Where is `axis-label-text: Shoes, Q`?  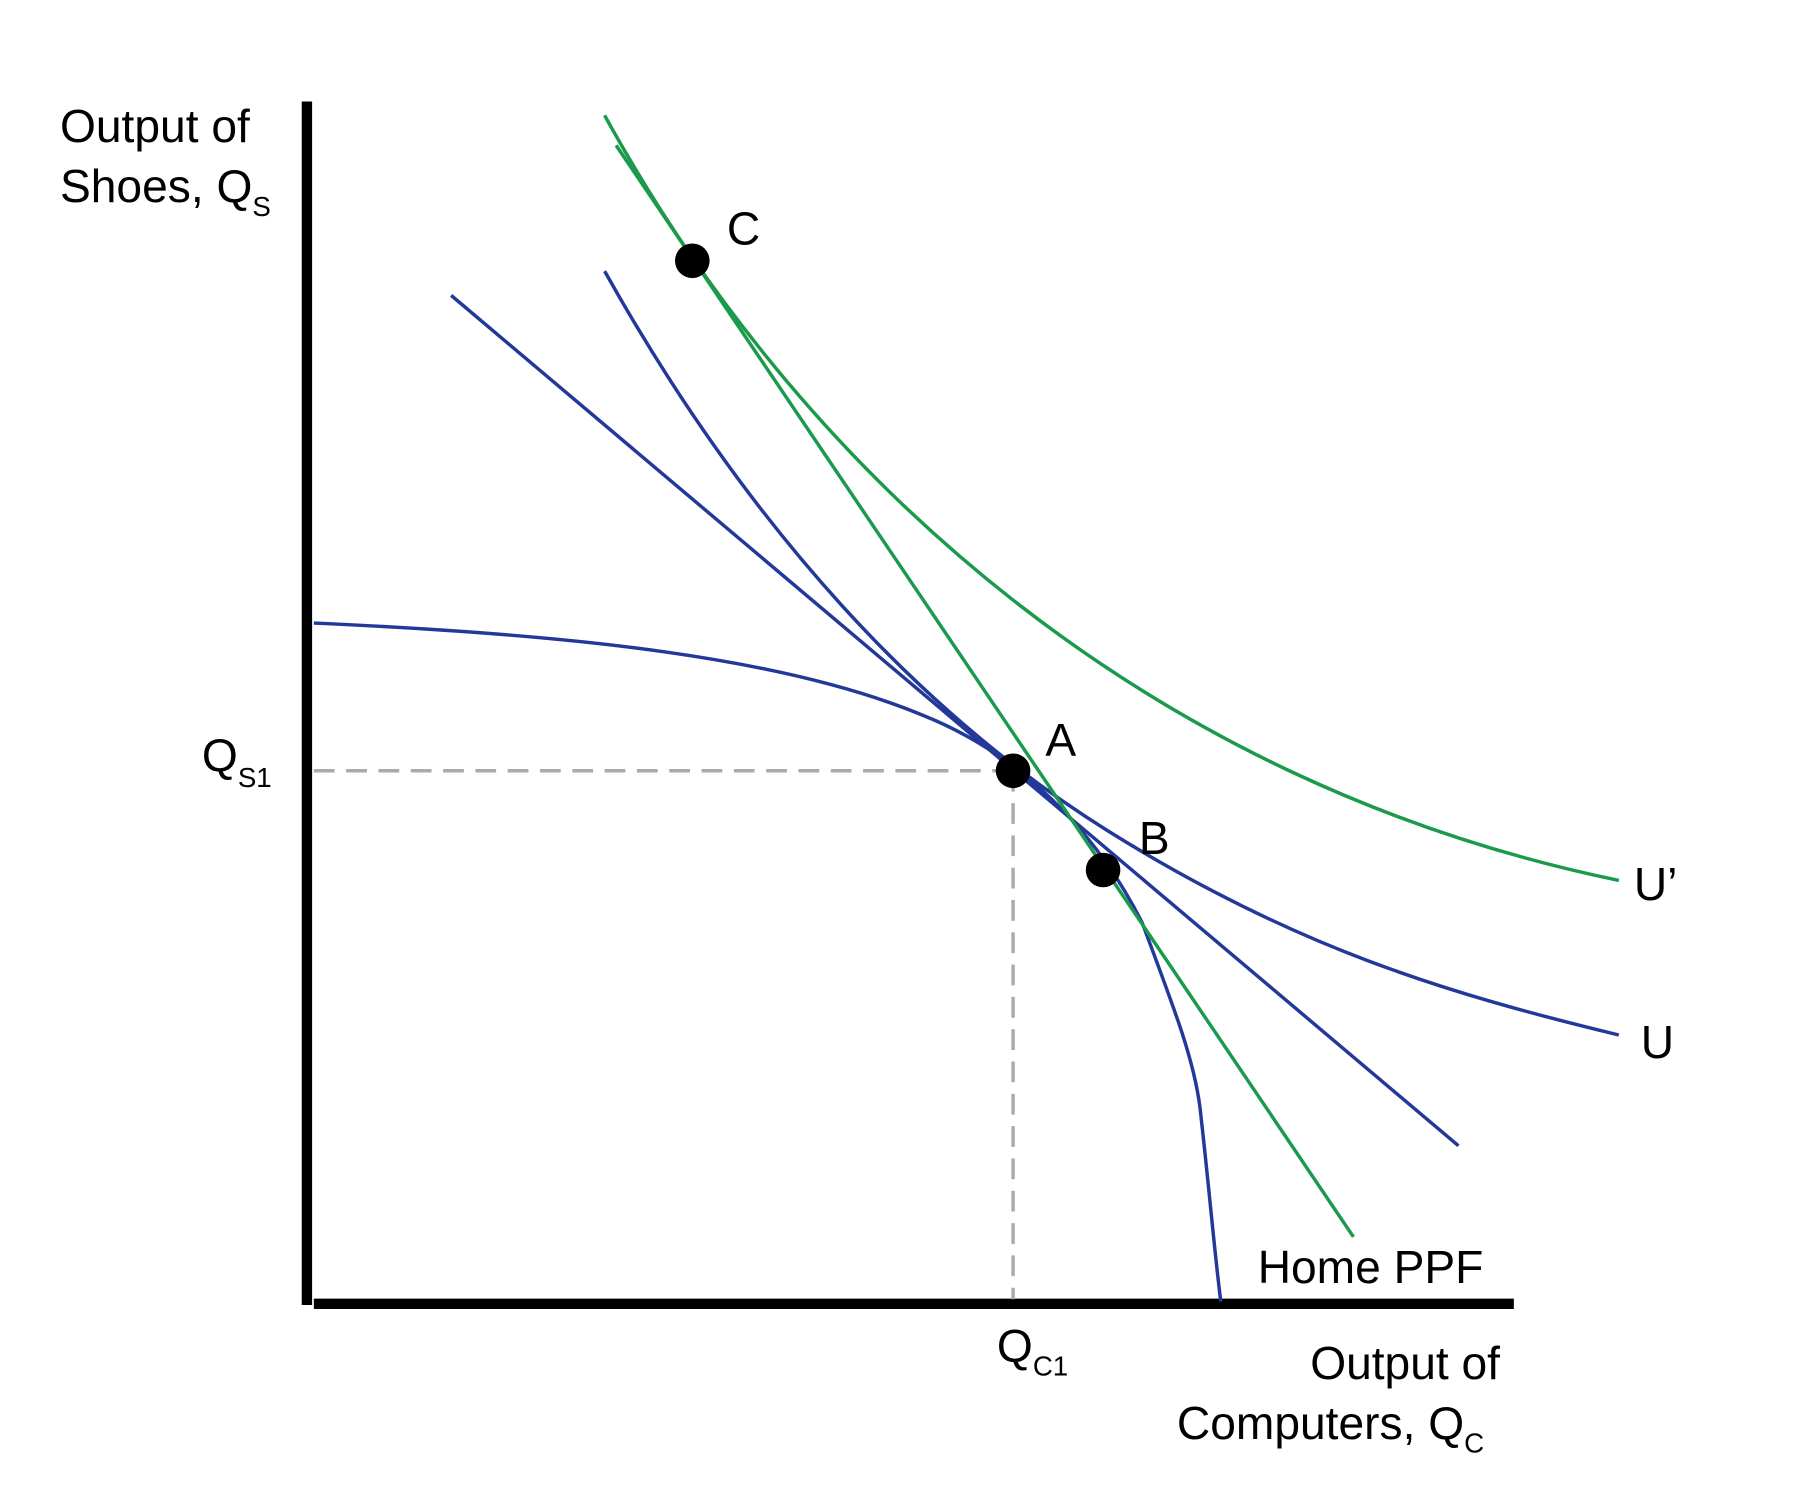 axis-label-text: Shoes, Q is located at coordinates (156, 186).